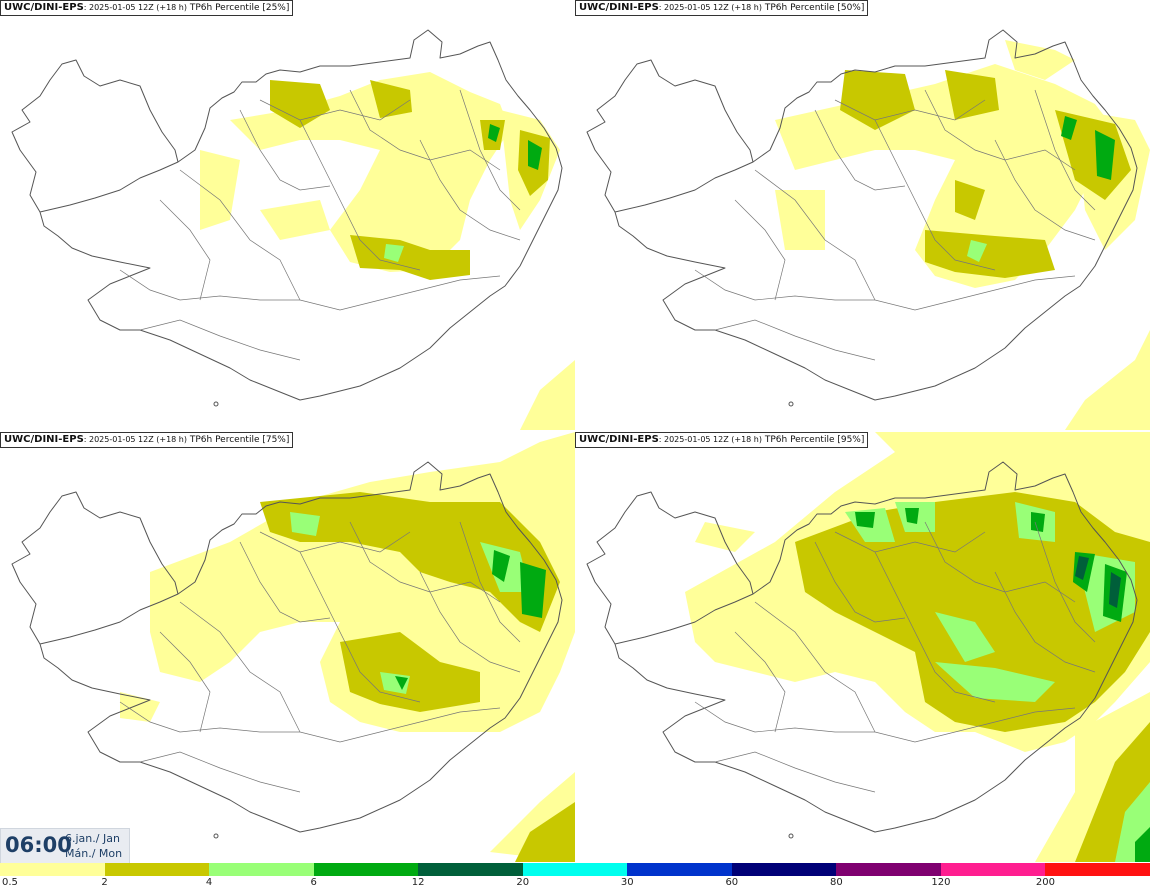 This screenshot has height=891, width=1150. What do you see at coordinates (836, 882) in the screenshot?
I see `legend-tick-label: 80` at bounding box center [836, 882].